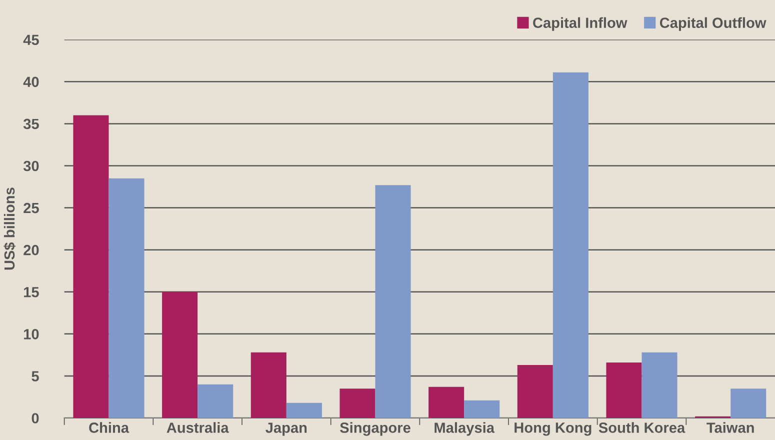 The image size is (775, 440). Describe the element at coordinates (197, 427) in the screenshot. I see `x-tick-label: Australia` at that location.